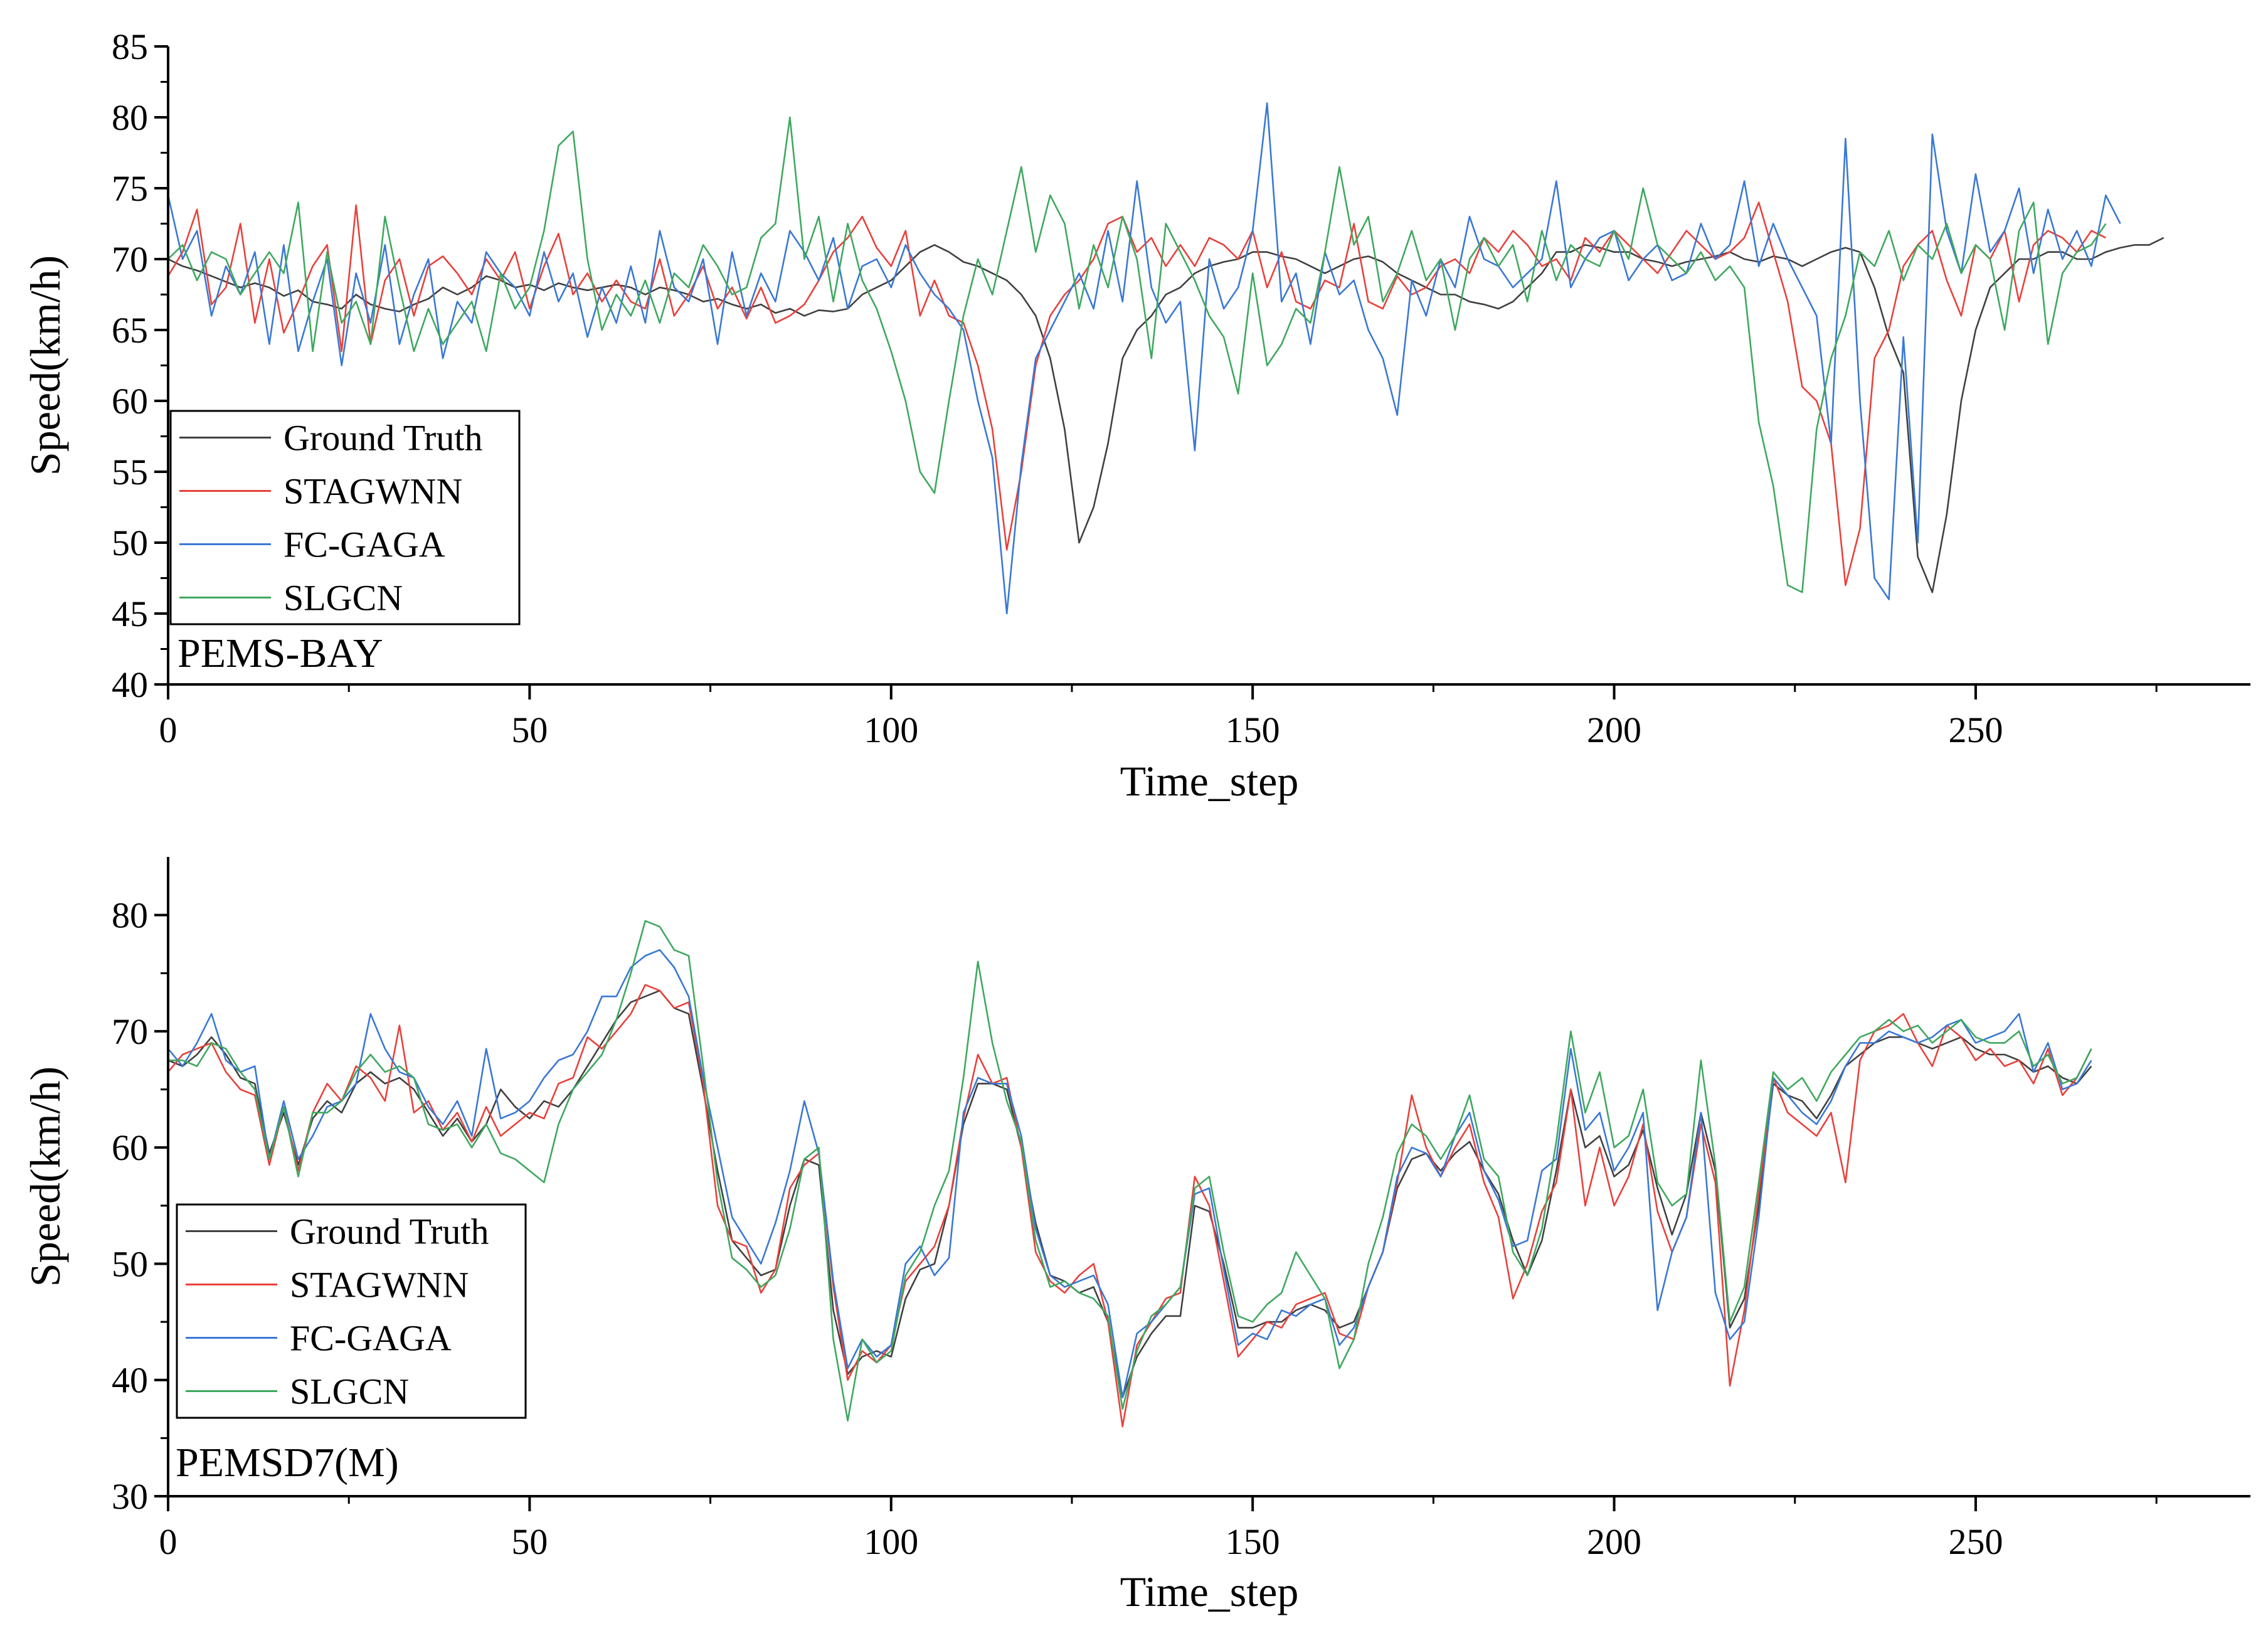  I want to click on y-tick-label: 45, so click(130, 613).